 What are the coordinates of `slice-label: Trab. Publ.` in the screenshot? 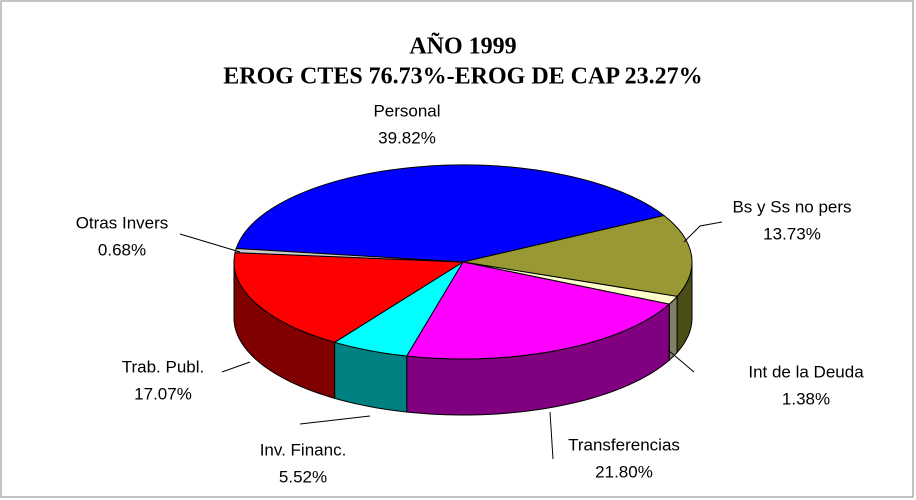 It's located at (163, 366).